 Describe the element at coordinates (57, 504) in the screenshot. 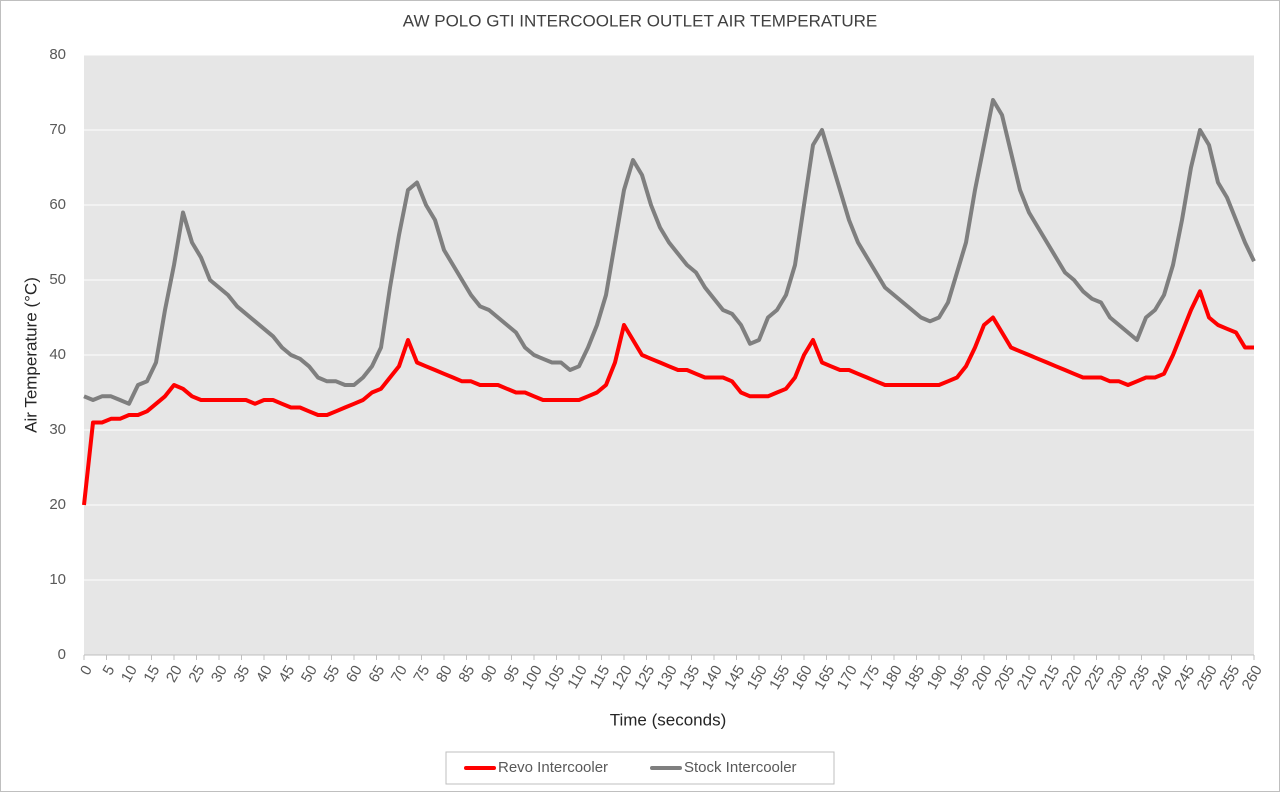

I see `y-tick-label: 20` at that location.